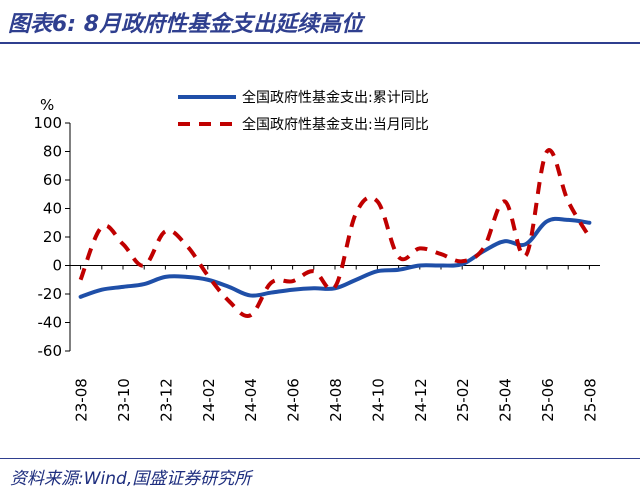 This screenshot has width=640, height=500. Describe the element at coordinates (186, 24) in the screenshot. I see `figure-title: 图表6: 8月政府性基金支出延续高位` at that location.